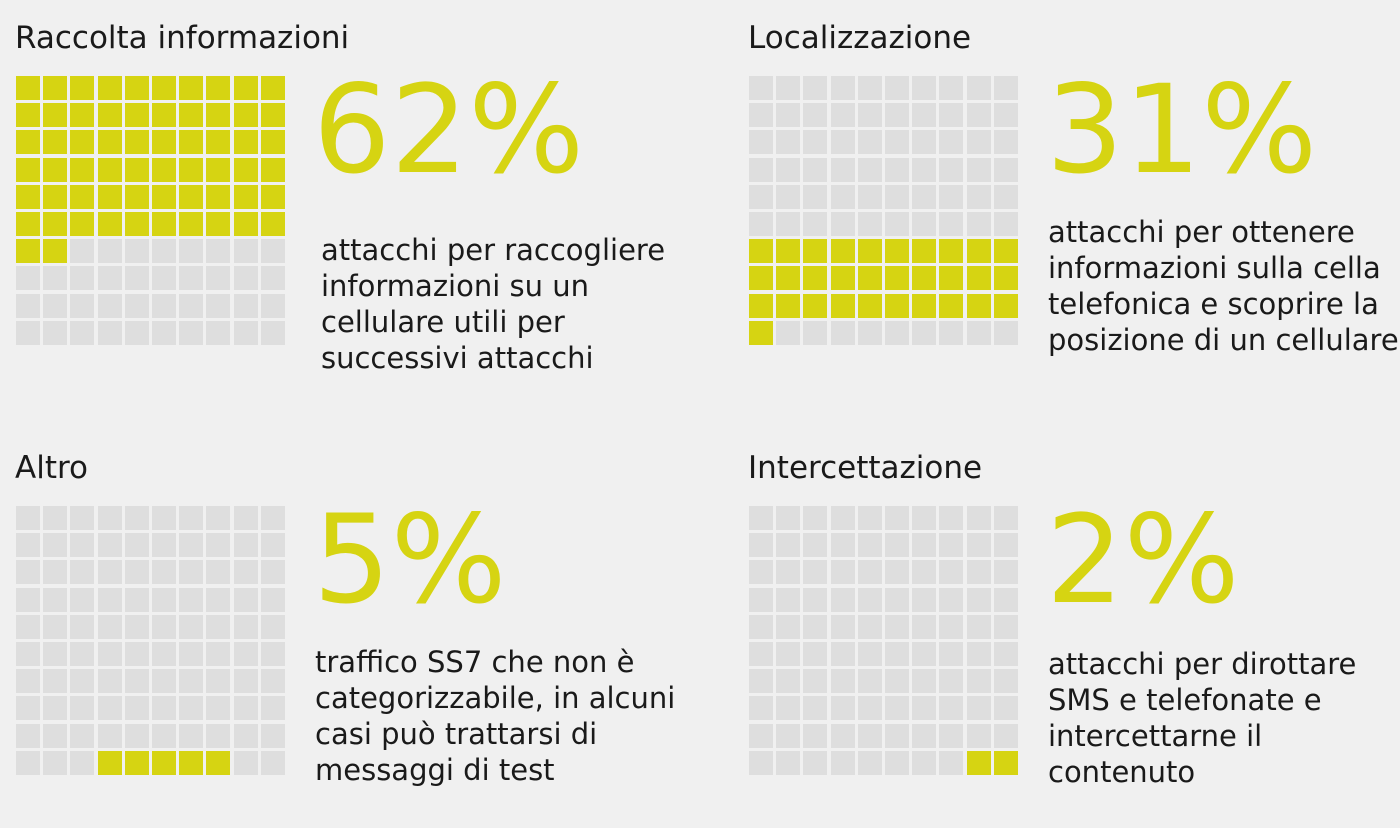 This screenshot has width=1400, height=828. Describe the element at coordinates (449, 130) in the screenshot. I see `percentage-value: 62%` at that location.